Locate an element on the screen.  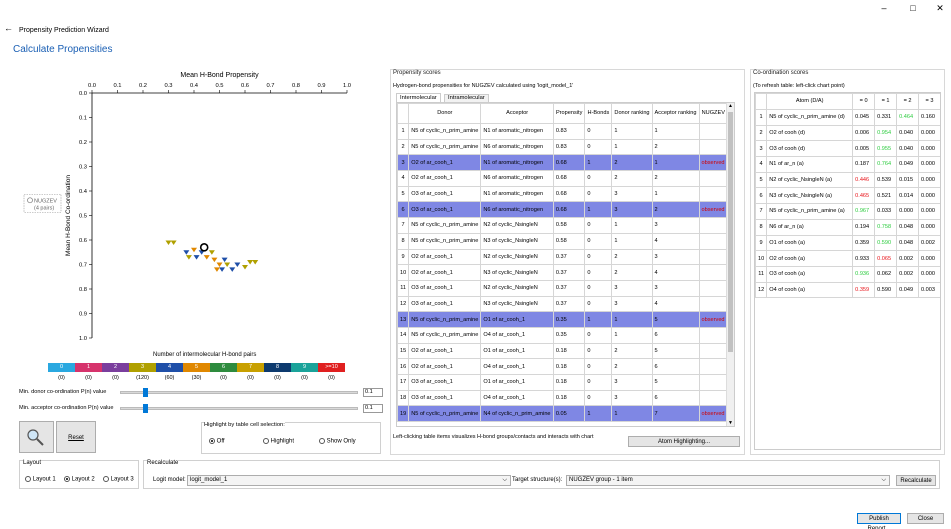
table-cell: observed is located at coordinates (713, 414).